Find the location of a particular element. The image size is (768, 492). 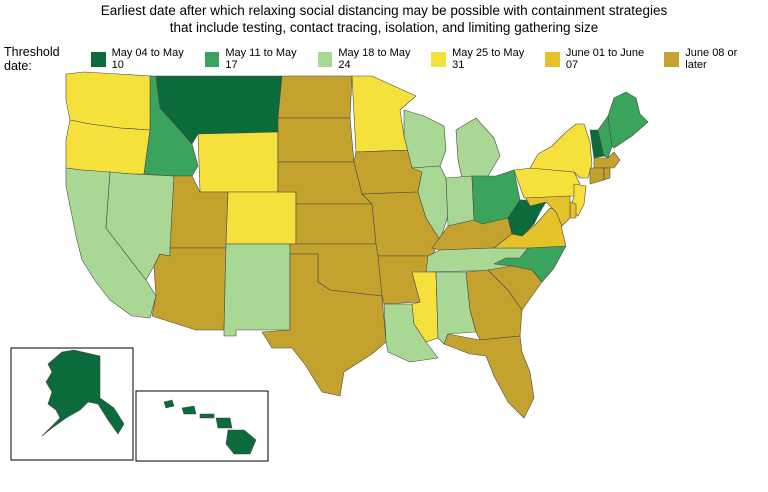

state-wisconsin is located at coordinates (425, 139).